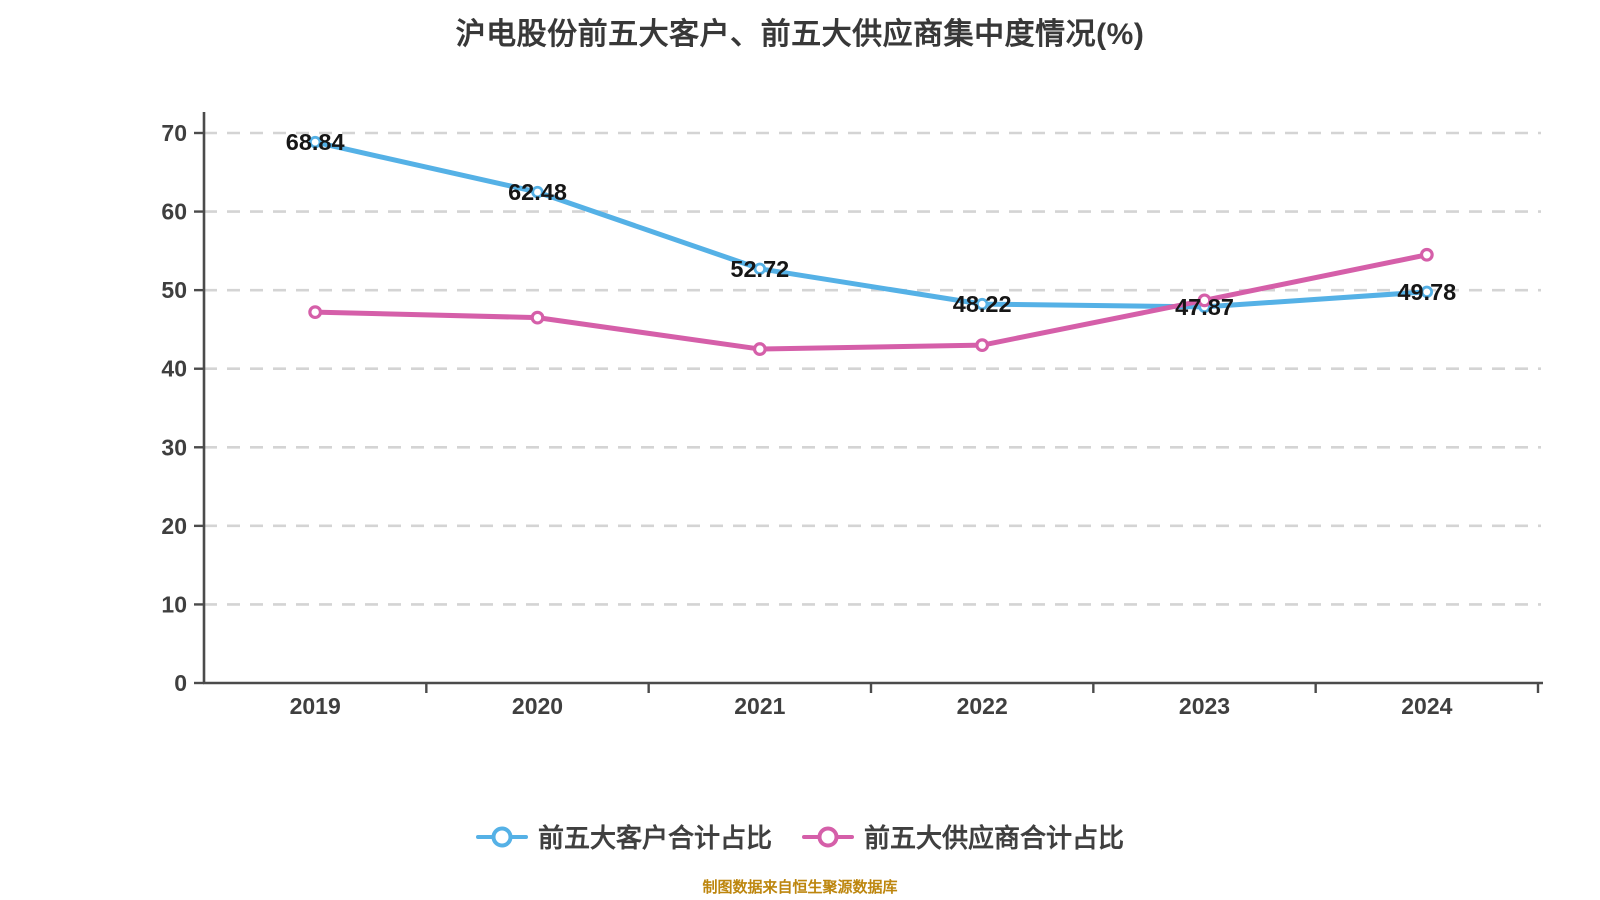  What do you see at coordinates (174, 447) in the screenshot?
I see `y-tick-label: 30` at bounding box center [174, 447].